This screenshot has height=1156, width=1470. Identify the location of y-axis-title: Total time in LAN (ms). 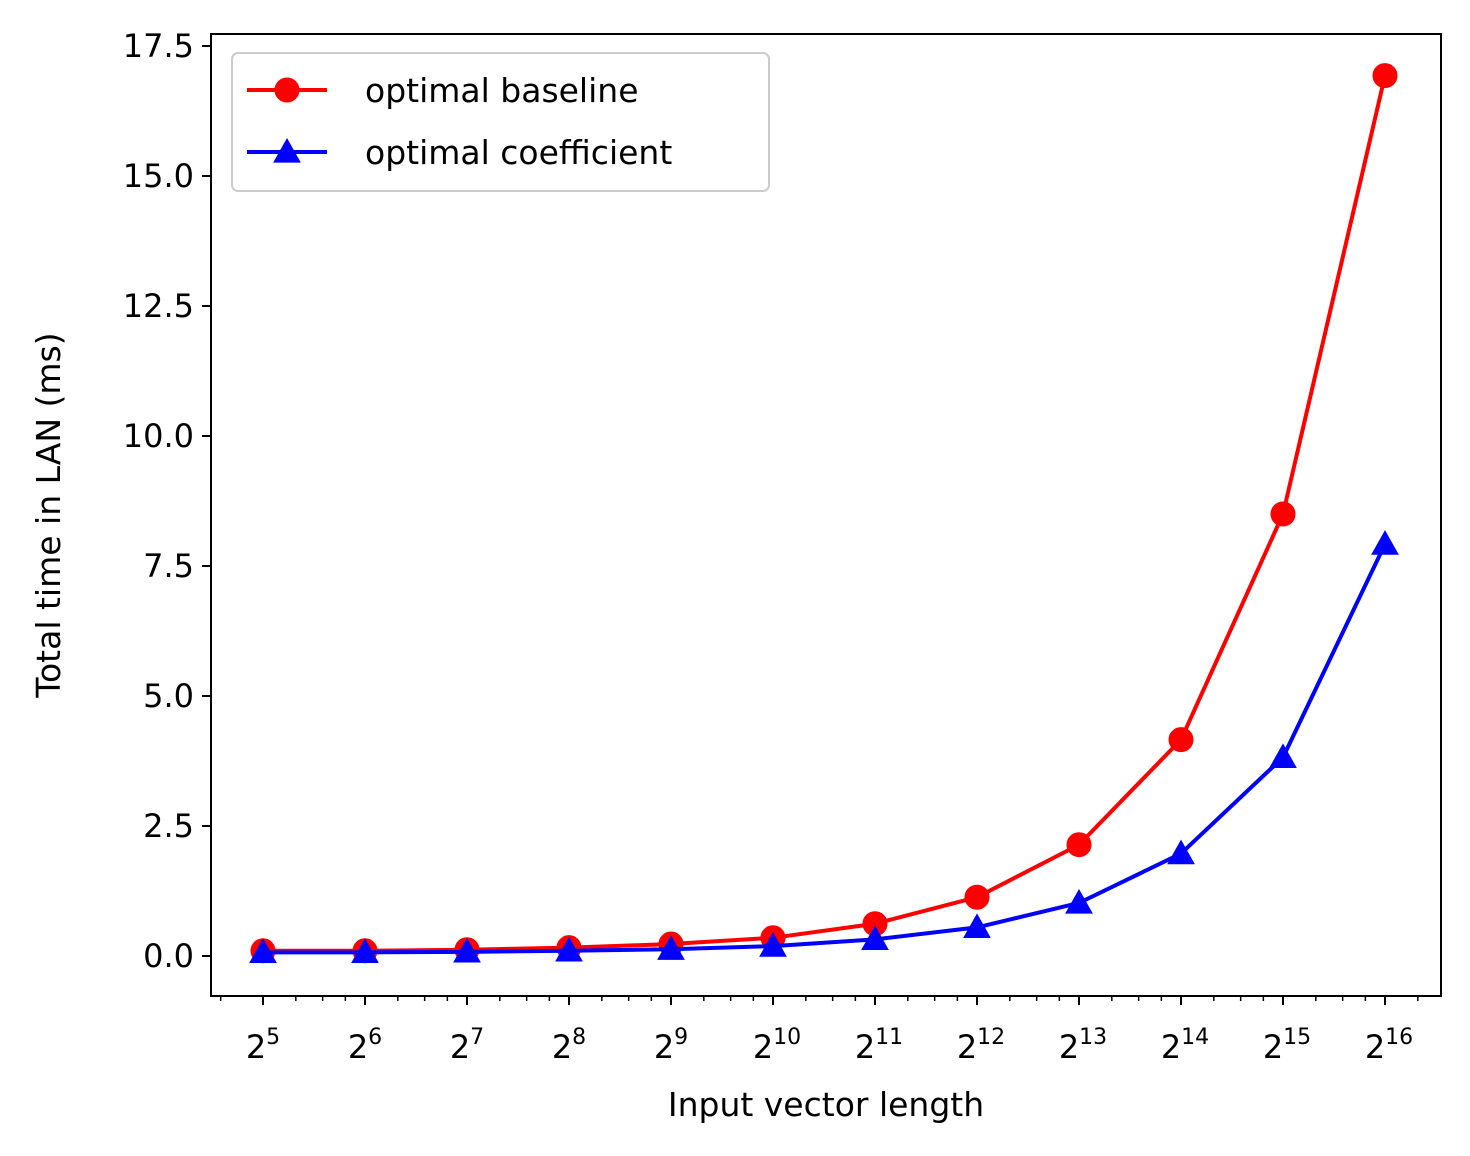
(48, 515).